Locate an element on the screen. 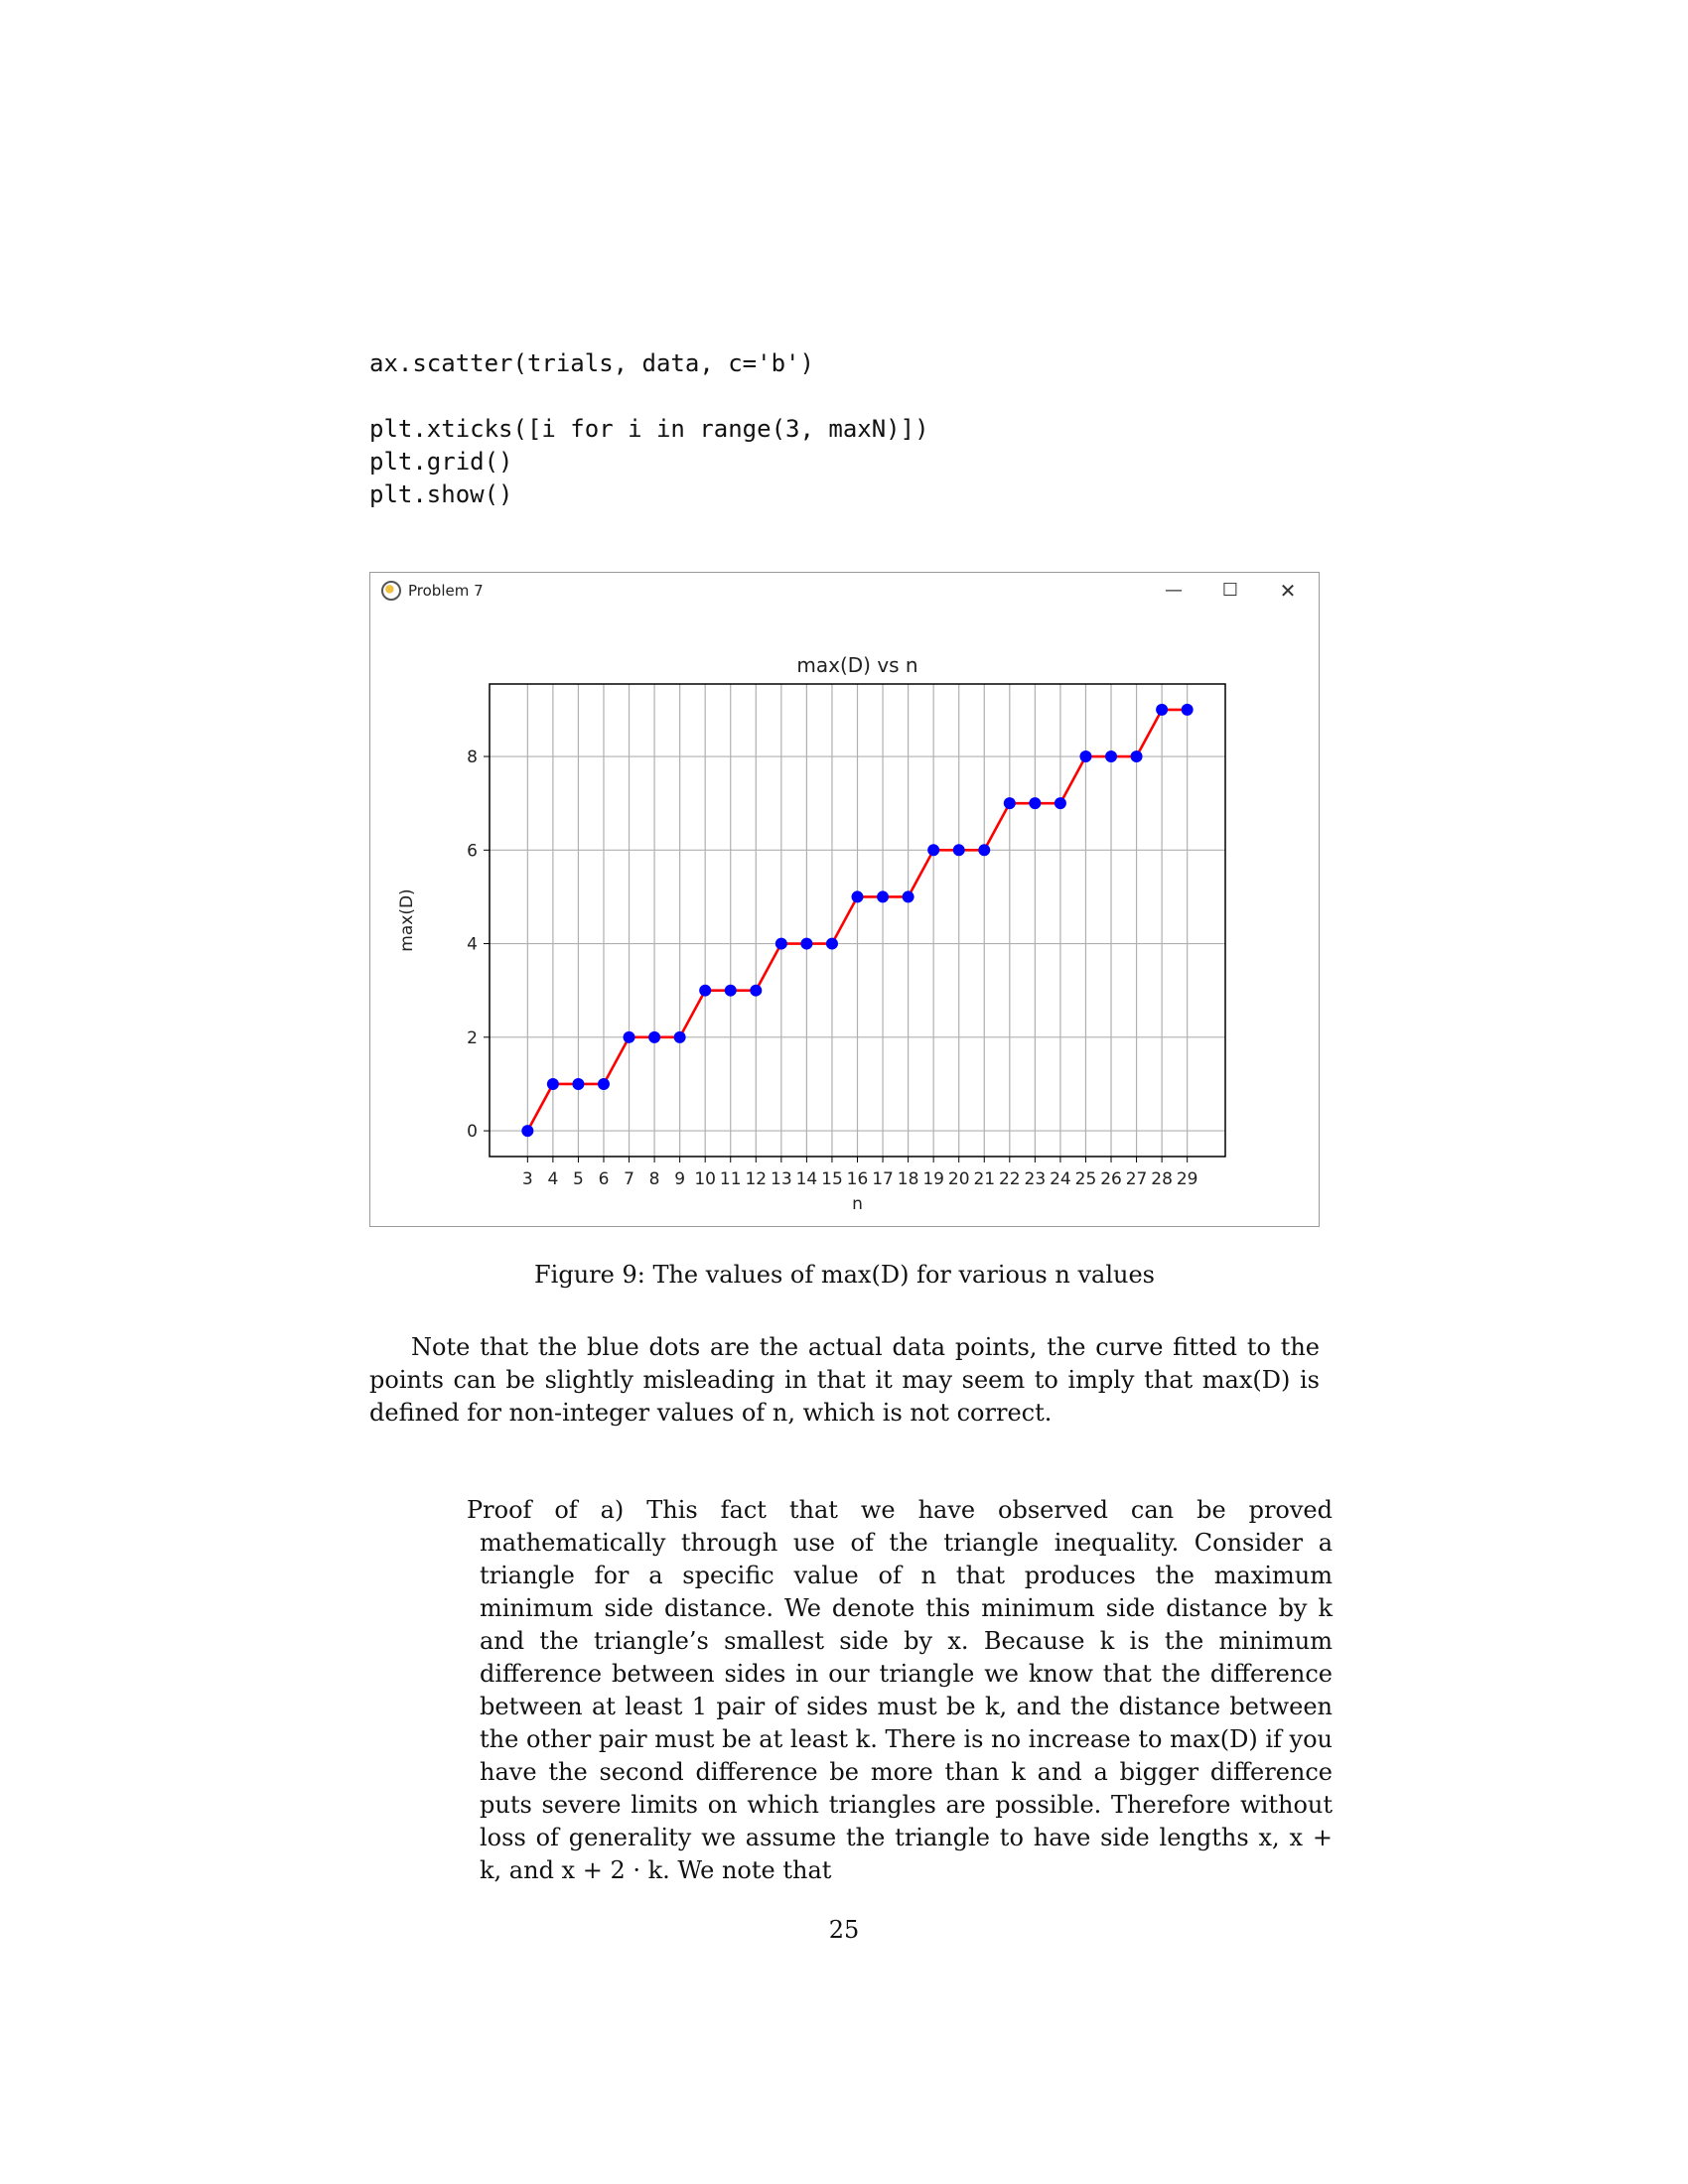 This screenshot has width=1688, height=2184. x-tick-label: 29 is located at coordinates (1187, 1179).